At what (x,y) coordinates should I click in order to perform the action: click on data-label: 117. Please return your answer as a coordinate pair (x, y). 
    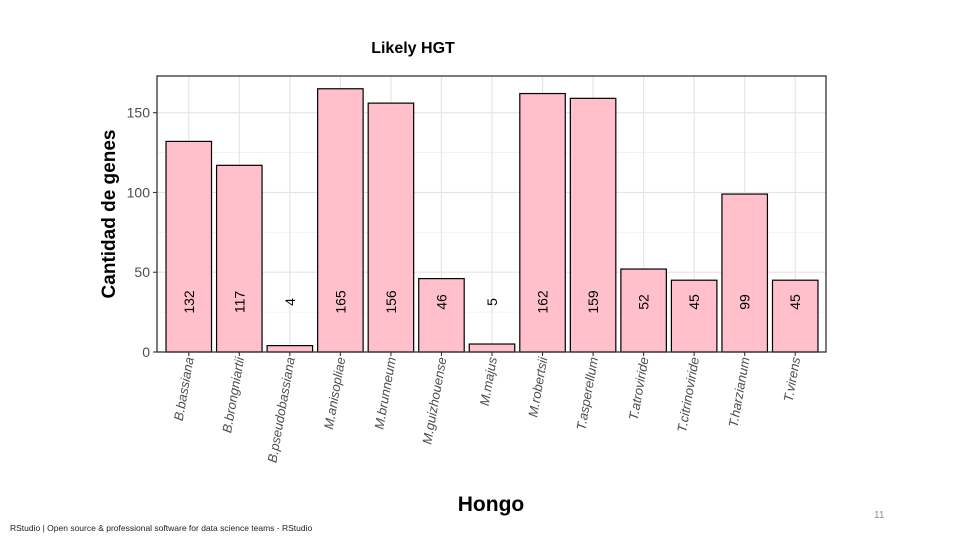
    Looking at the image, I should click on (239, 302).